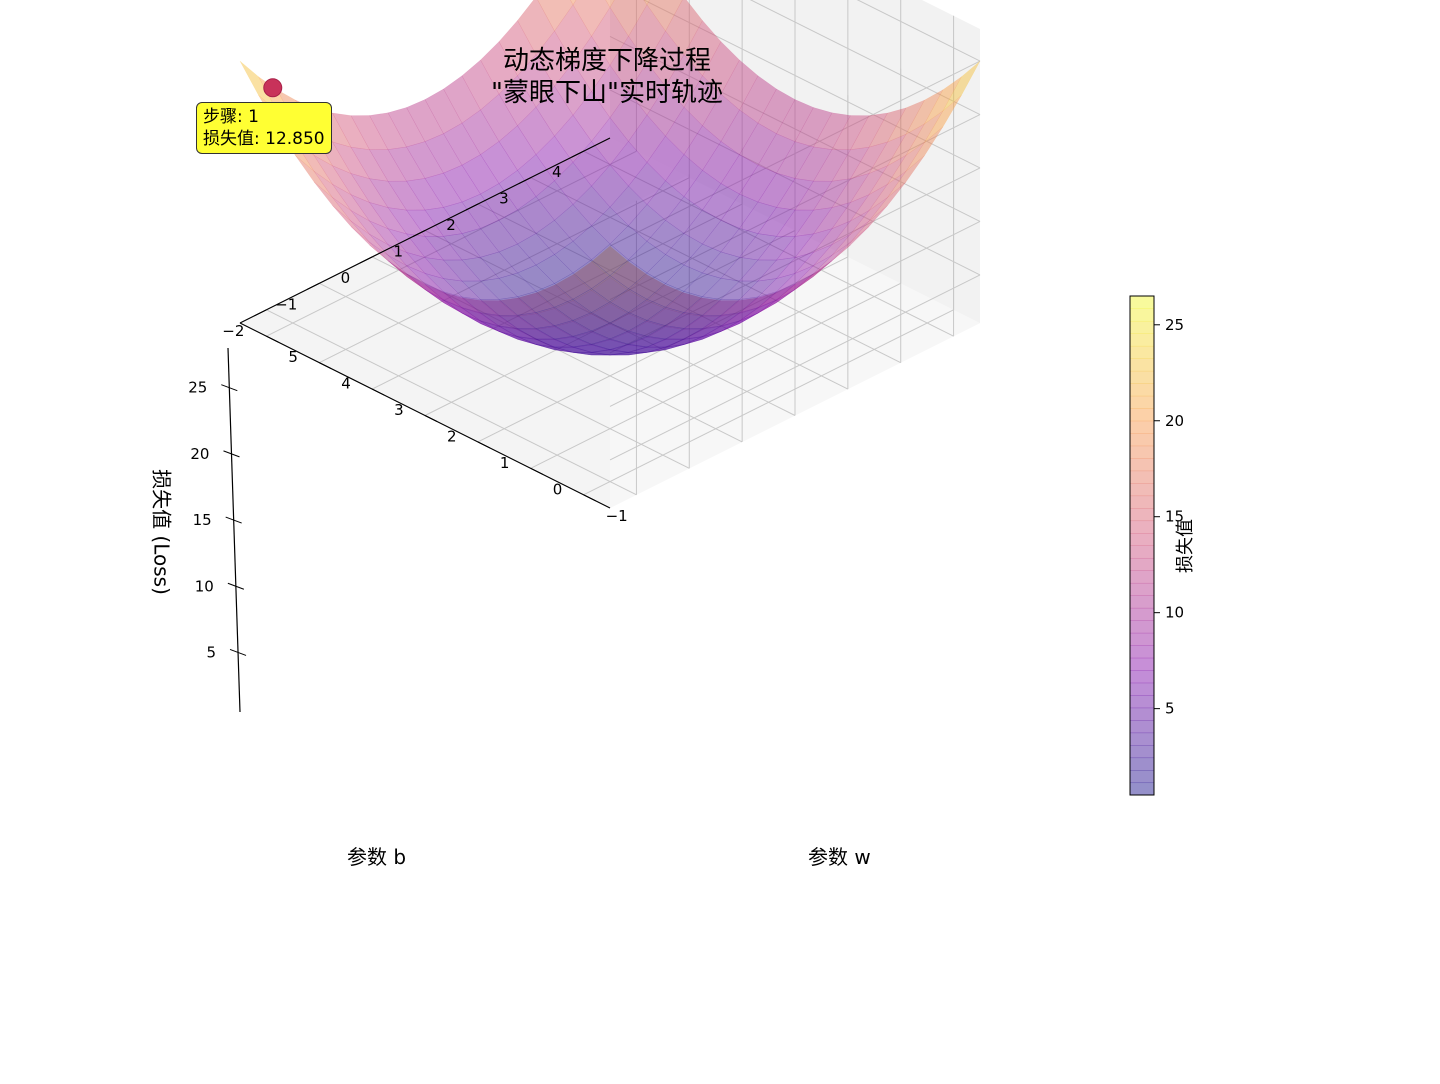 The height and width of the screenshot is (1084, 1440). I want to click on b-axis-label: 参数 b, so click(376, 855).